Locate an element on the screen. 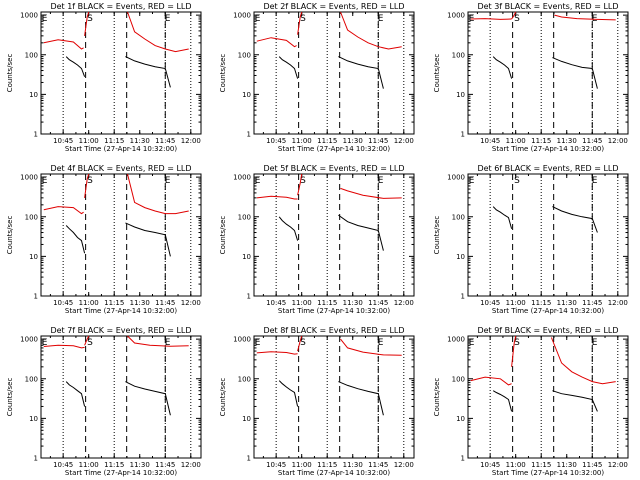 The width and height of the screenshot is (640, 480). panel-title: Det 7f BLACK = Events, RED = LLD is located at coordinates (120, 330).